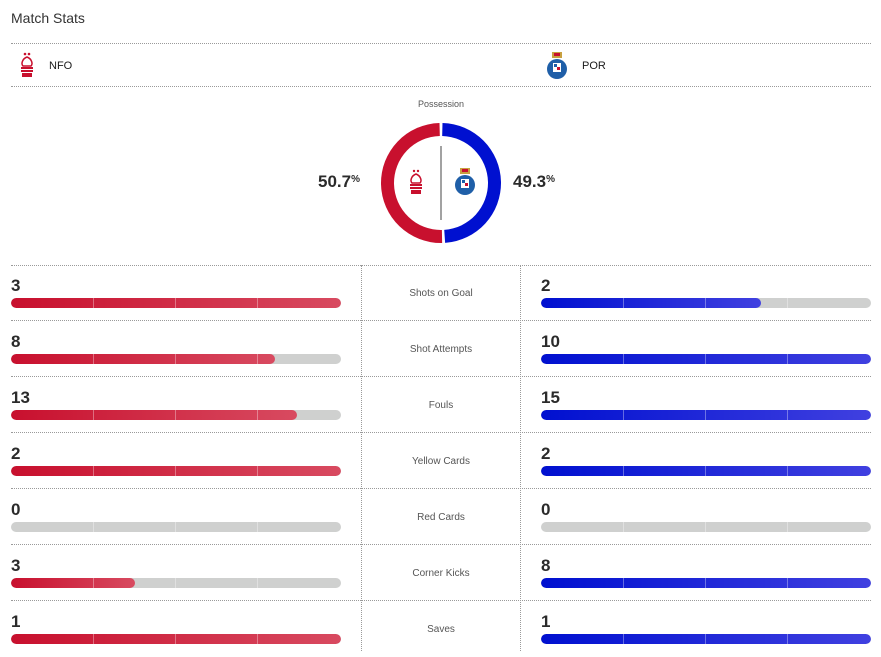 The height and width of the screenshot is (657, 881). I want to click on home-stat-value: 0, so click(16, 509).